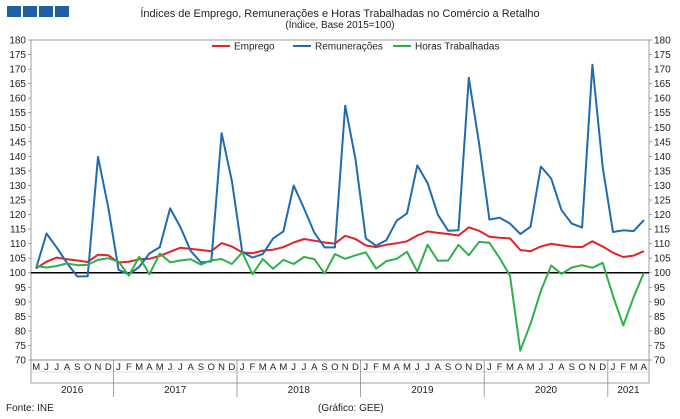 This screenshot has height=419, width=680. What do you see at coordinates (17, 84) in the screenshot?
I see `y-tick-label-left: 165` at bounding box center [17, 84].